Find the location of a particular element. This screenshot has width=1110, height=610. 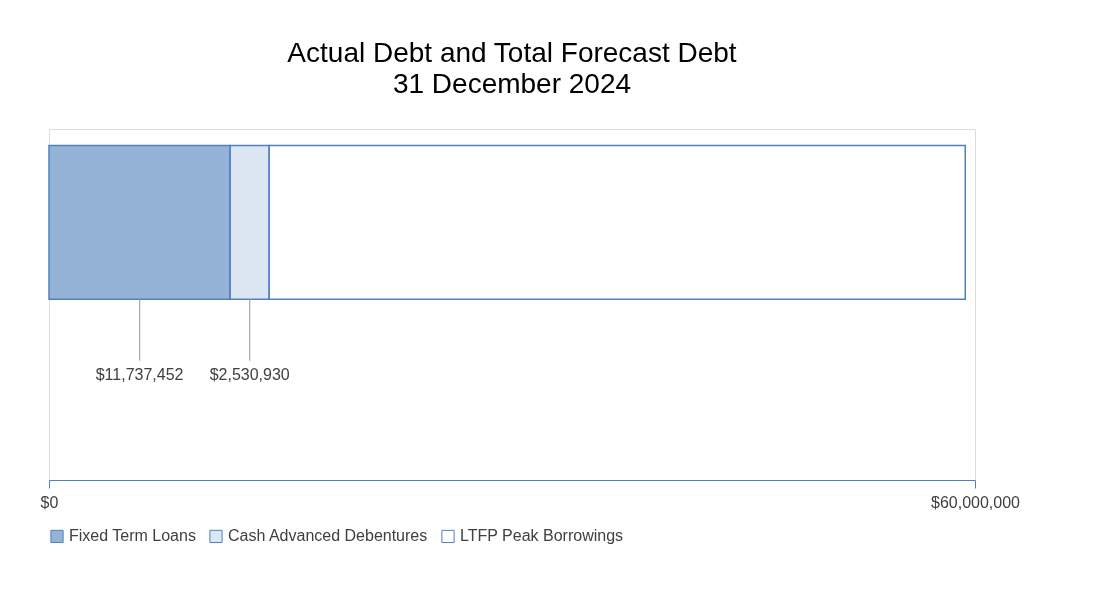

x-tick-label: $0 is located at coordinates (49, 502).